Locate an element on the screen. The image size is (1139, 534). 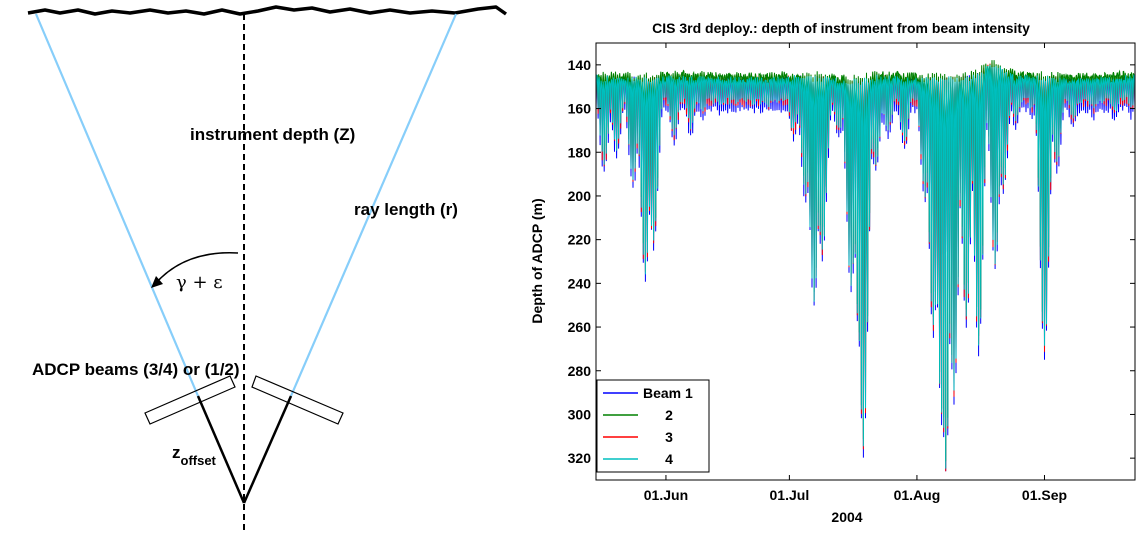
adcp-beams-label: ADCP beams (3/4) or (1/2) is located at coordinates (136, 369).